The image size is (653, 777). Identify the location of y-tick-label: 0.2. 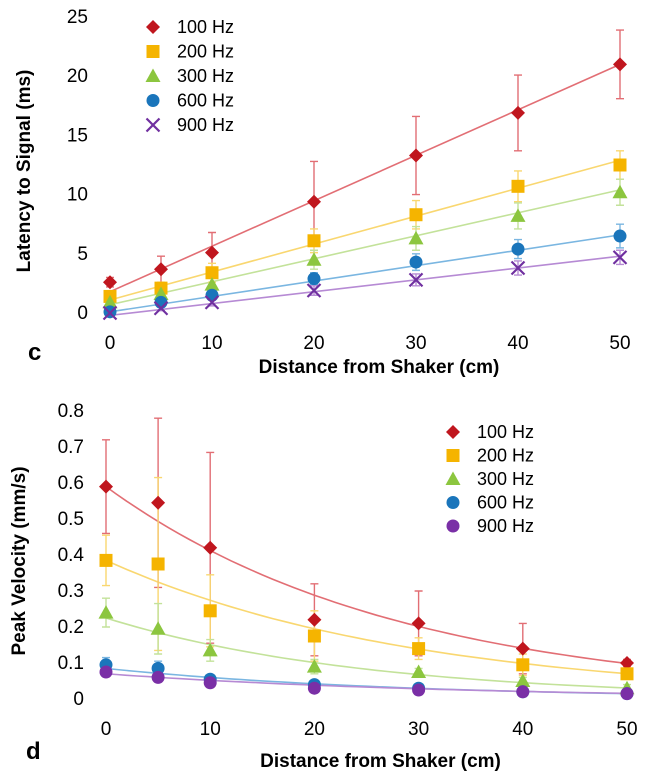
(71, 627).